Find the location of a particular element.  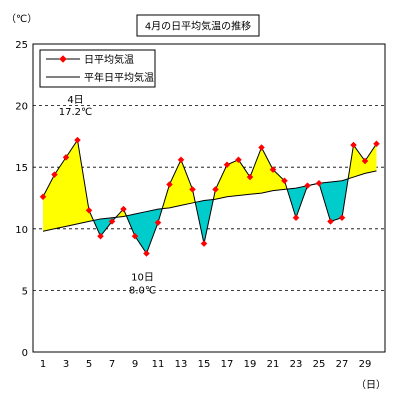

x-tick-label-25: 25 is located at coordinates (319, 364).